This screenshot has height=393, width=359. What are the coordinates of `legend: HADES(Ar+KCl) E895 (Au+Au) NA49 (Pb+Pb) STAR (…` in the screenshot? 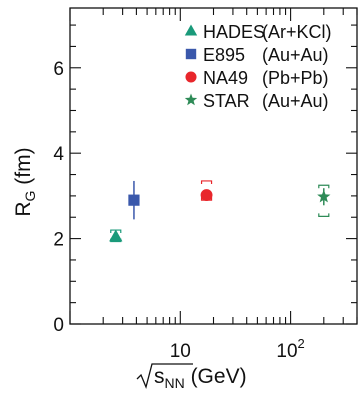 It's located at (258, 66).